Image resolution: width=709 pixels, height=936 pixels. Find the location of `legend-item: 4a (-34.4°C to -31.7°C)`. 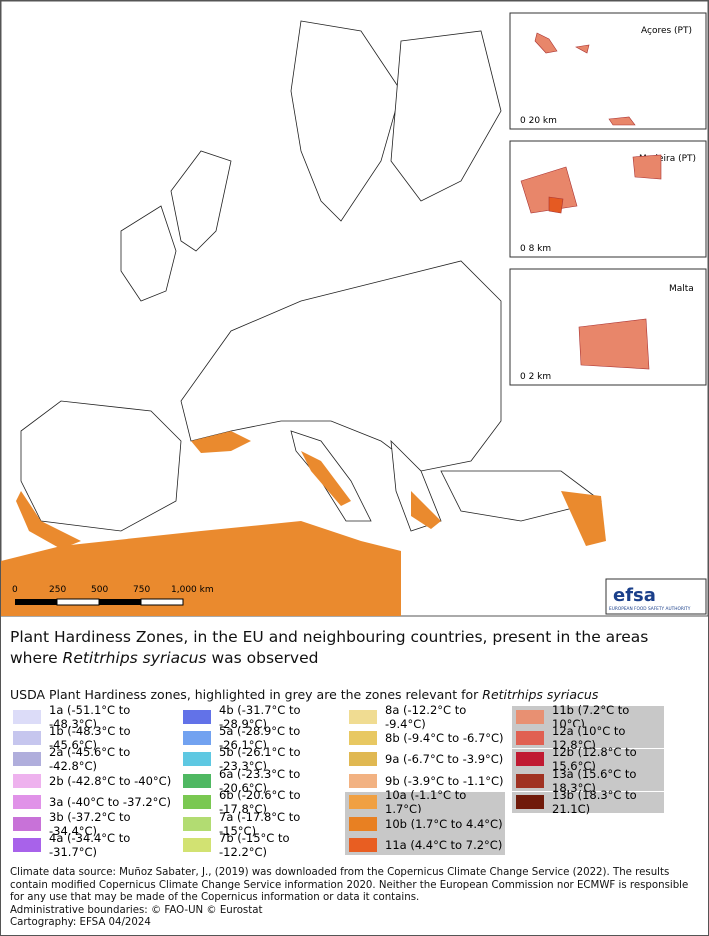

legend-item: 4a (-34.4°C to -31.7°C) is located at coordinates (91, 845).